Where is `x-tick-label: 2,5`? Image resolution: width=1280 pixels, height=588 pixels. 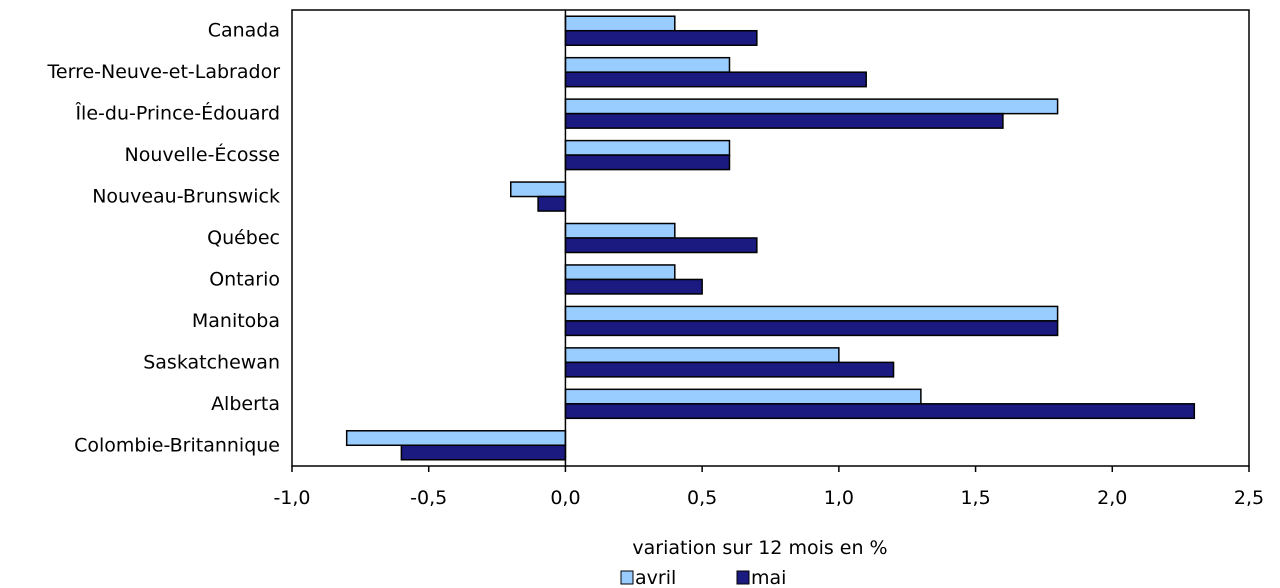
x-tick-label: 2,5 is located at coordinates (1249, 498).